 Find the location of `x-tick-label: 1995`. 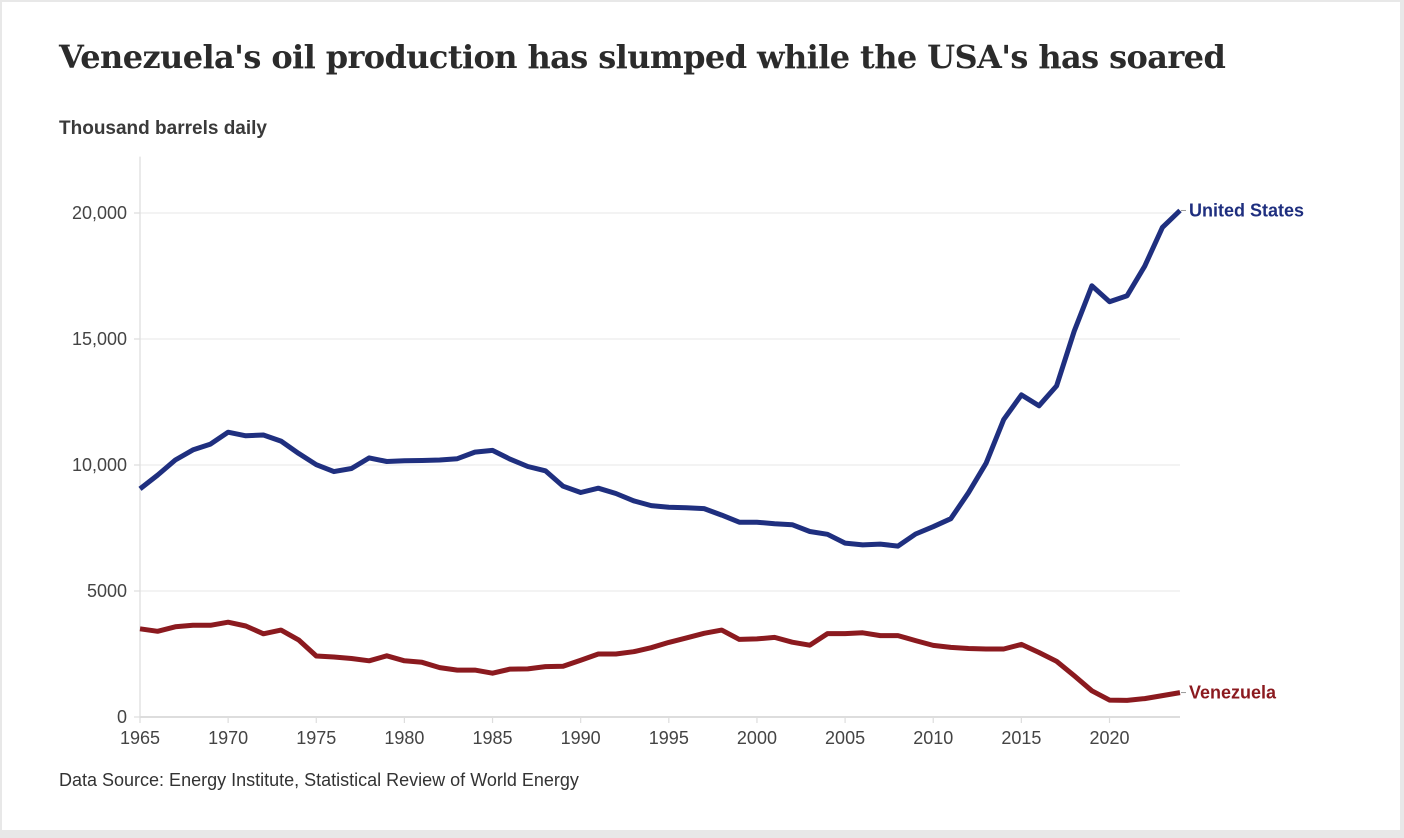

x-tick-label: 1995 is located at coordinates (669, 738).